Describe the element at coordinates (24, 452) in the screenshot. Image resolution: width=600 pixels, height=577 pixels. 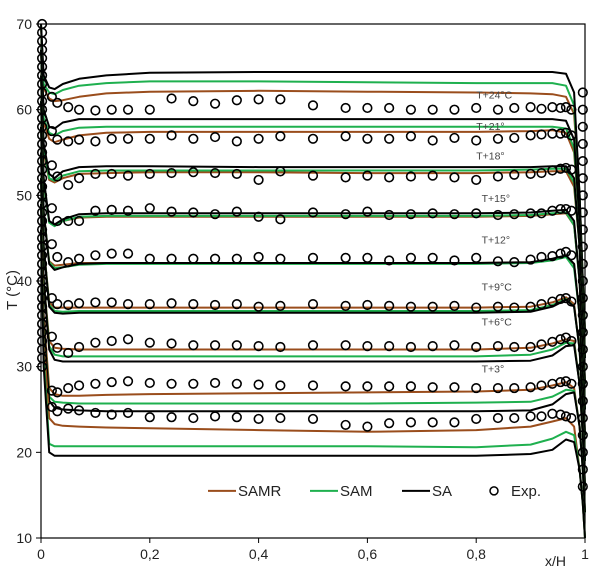
I see `y-tick-label: 20` at that location.